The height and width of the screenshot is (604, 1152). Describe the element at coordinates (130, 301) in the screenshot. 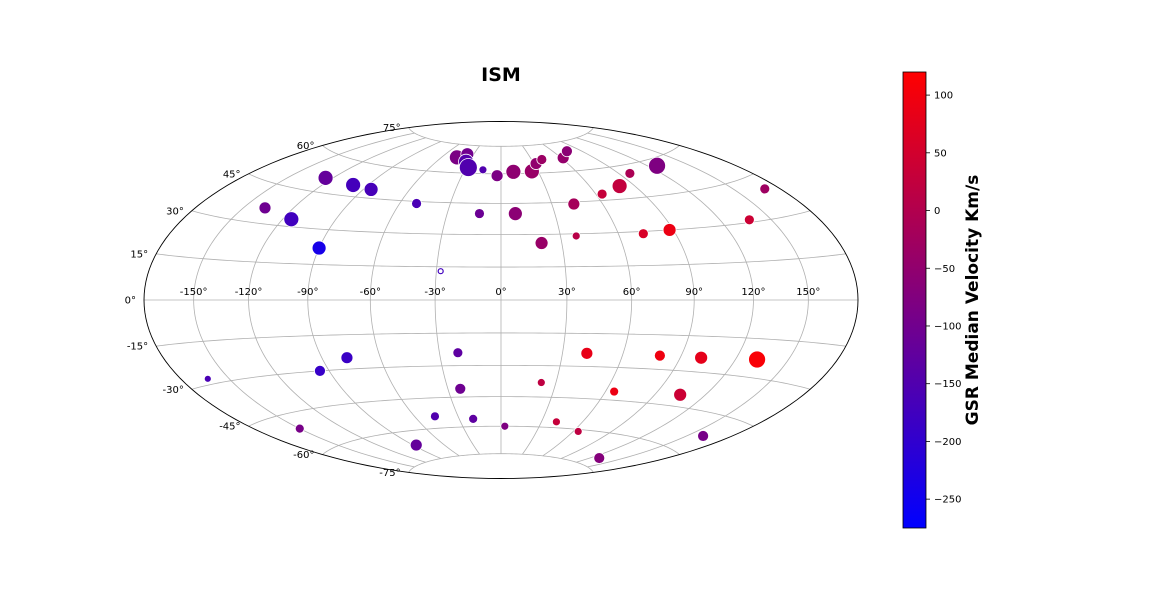

I see `lat-tick-label: 0°` at that location.